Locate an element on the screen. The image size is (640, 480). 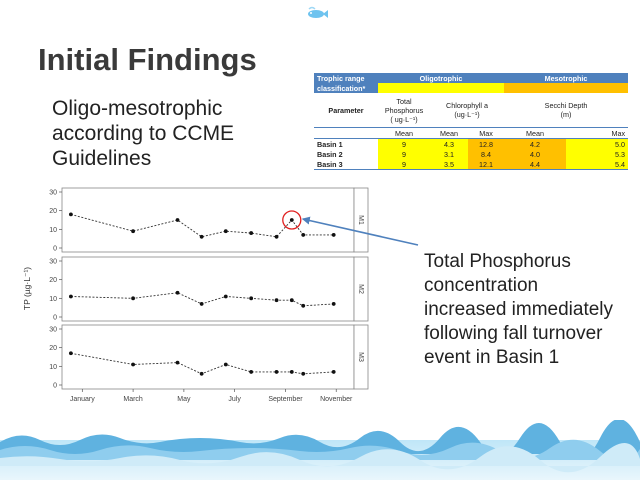
callout-line: event in Basin 1 is located at coordinates (492, 357).